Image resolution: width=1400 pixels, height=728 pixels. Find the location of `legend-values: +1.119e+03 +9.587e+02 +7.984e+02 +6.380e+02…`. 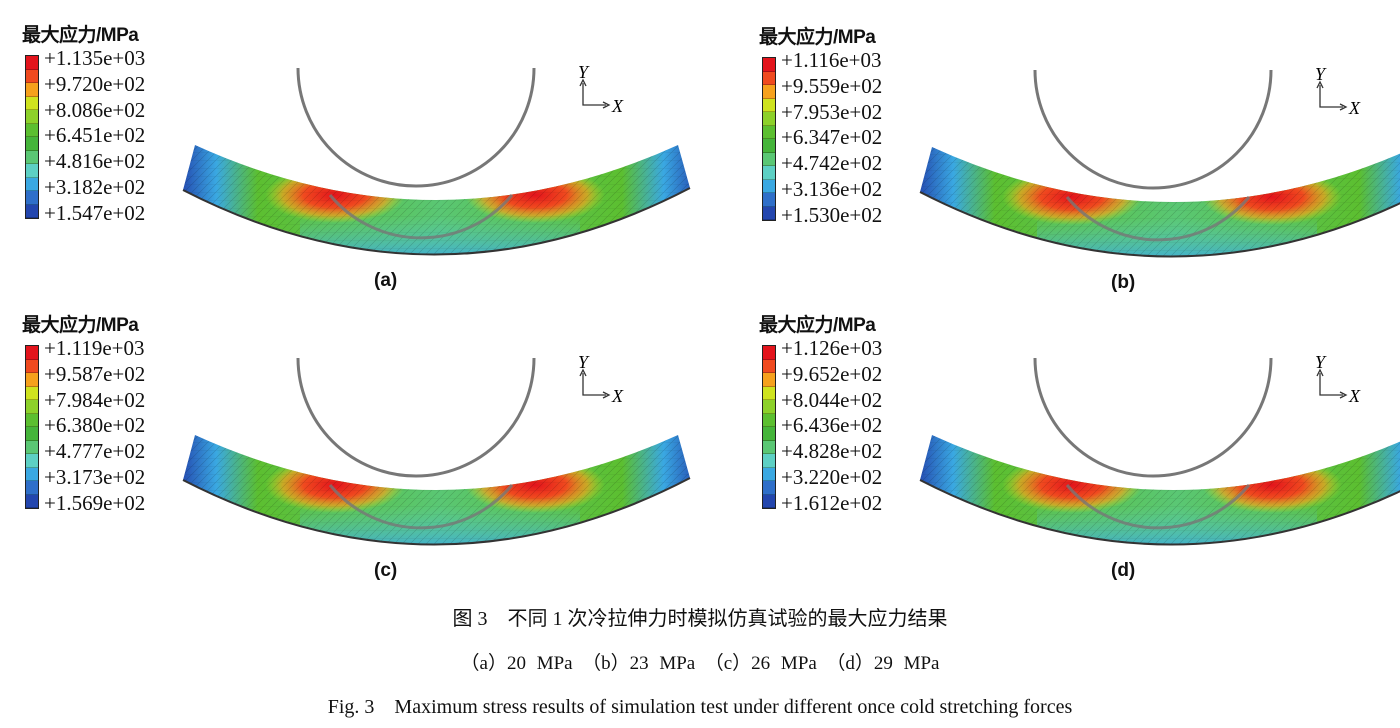

legend-values: +1.119e+03 +9.587e+02 +7.984e+02 +6.380e+02… is located at coordinates (94, 426).